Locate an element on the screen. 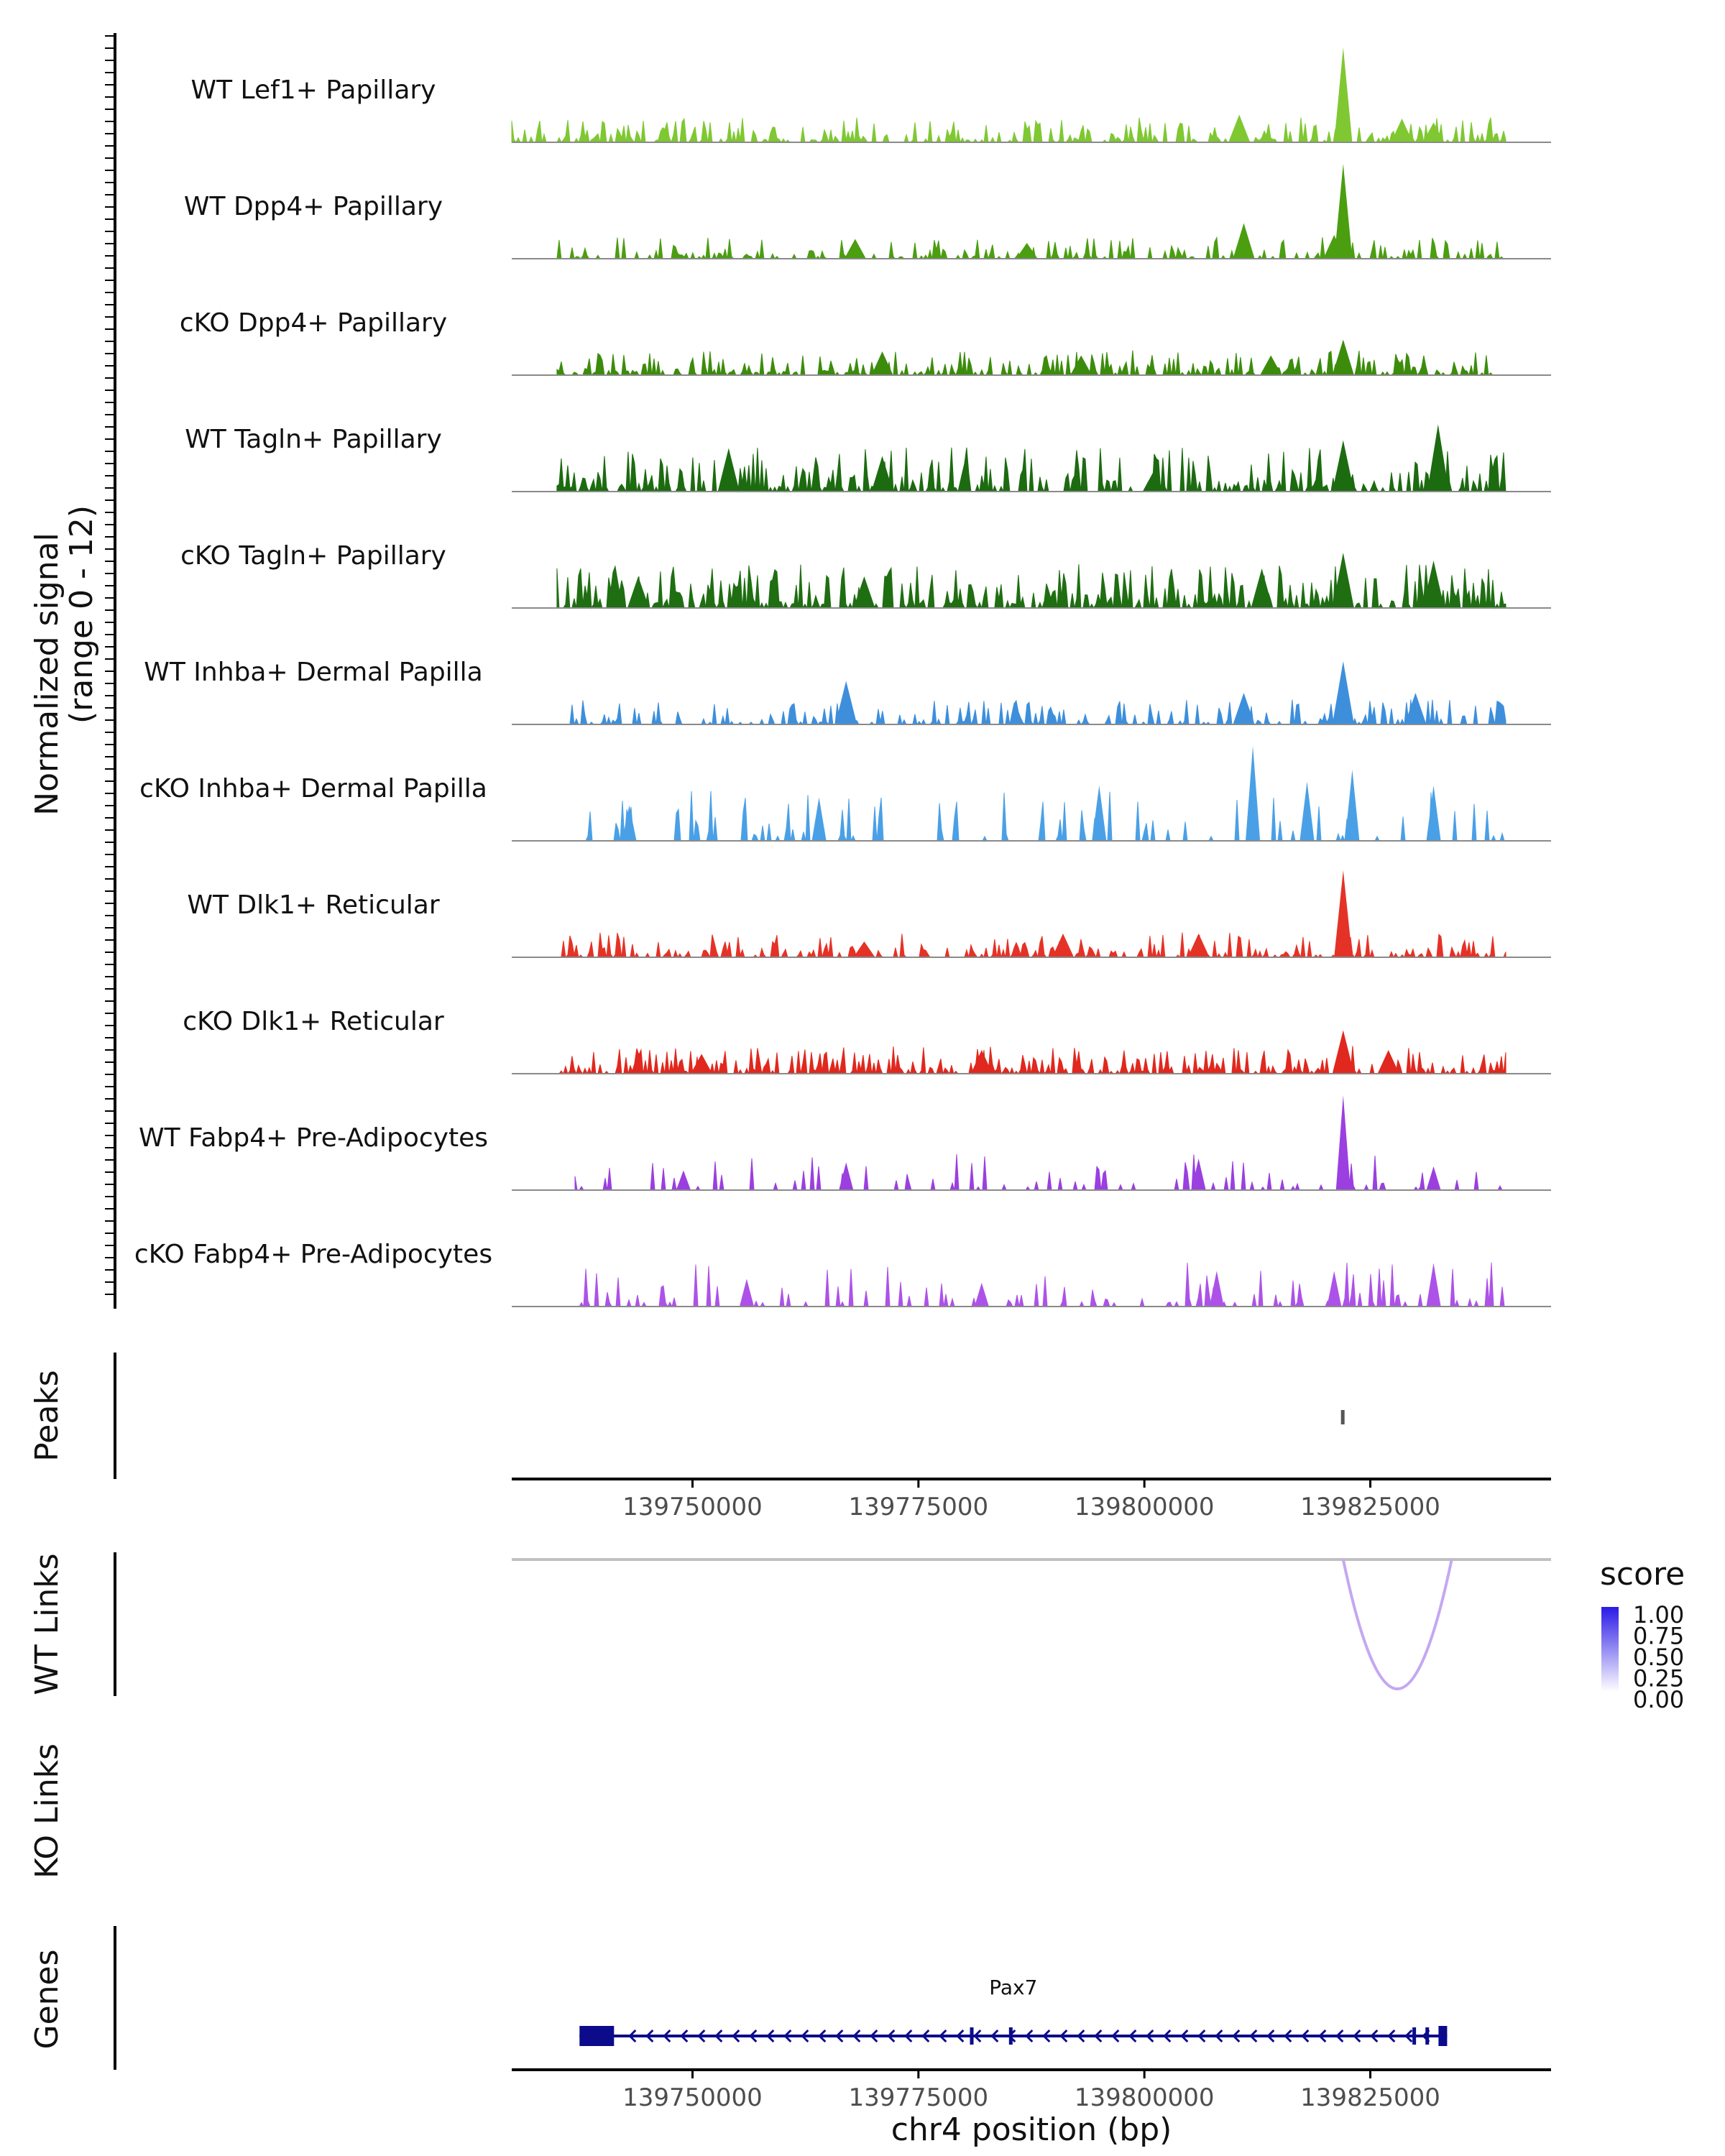  coverage-track: cKO Inhba+ Dermal Papilla is located at coordinates (845, 794).